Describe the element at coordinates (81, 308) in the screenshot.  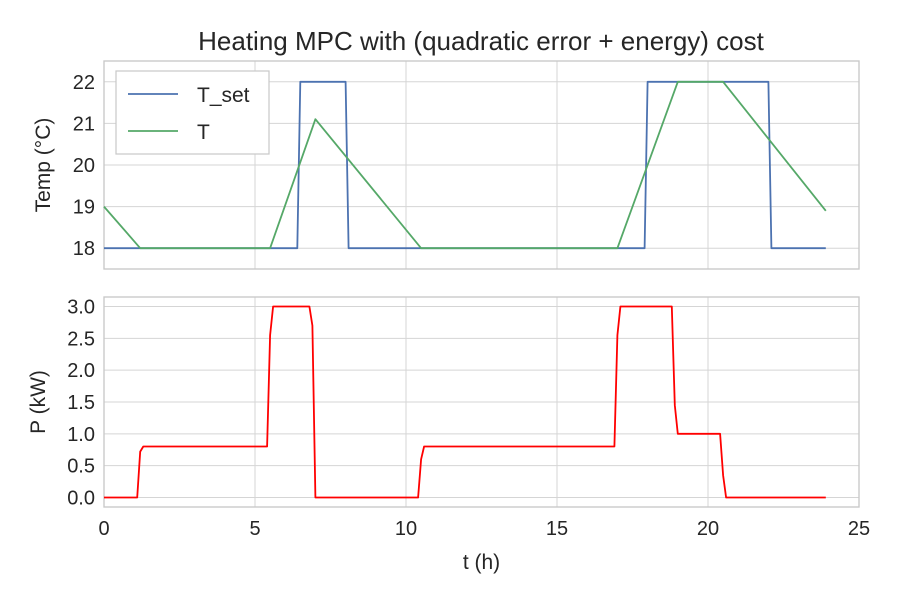
I see `y-tick-label: 3.0` at that location.